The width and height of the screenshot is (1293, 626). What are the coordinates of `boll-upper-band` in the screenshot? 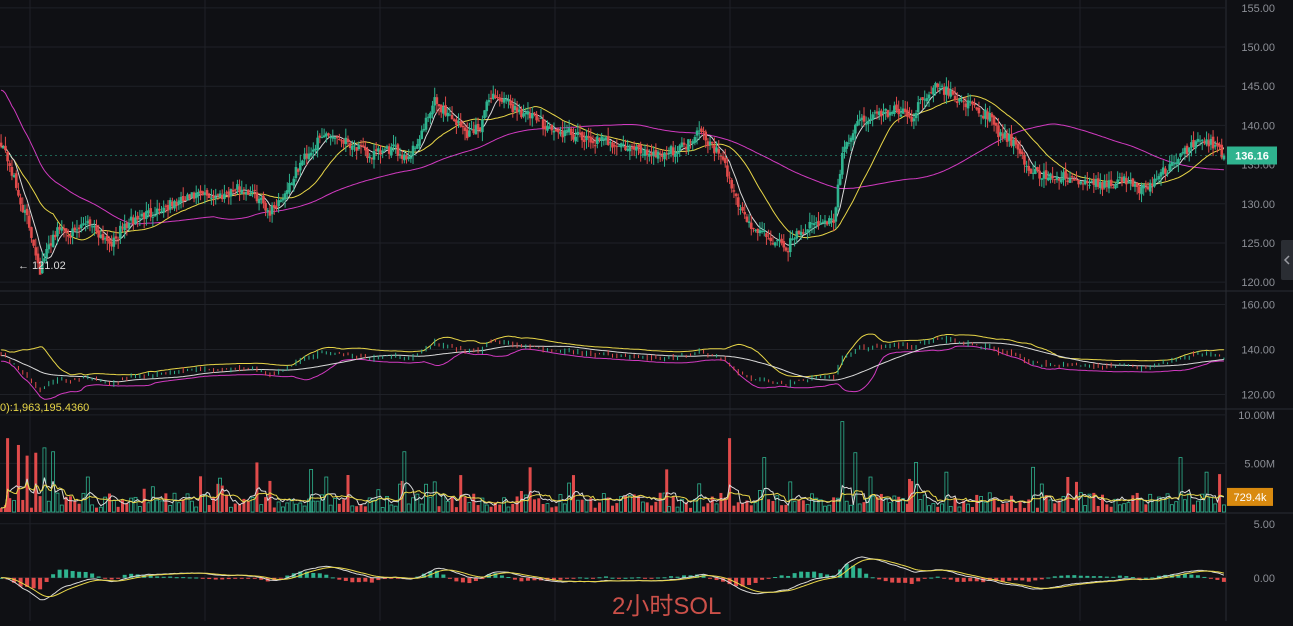 It's located at (612, 355).